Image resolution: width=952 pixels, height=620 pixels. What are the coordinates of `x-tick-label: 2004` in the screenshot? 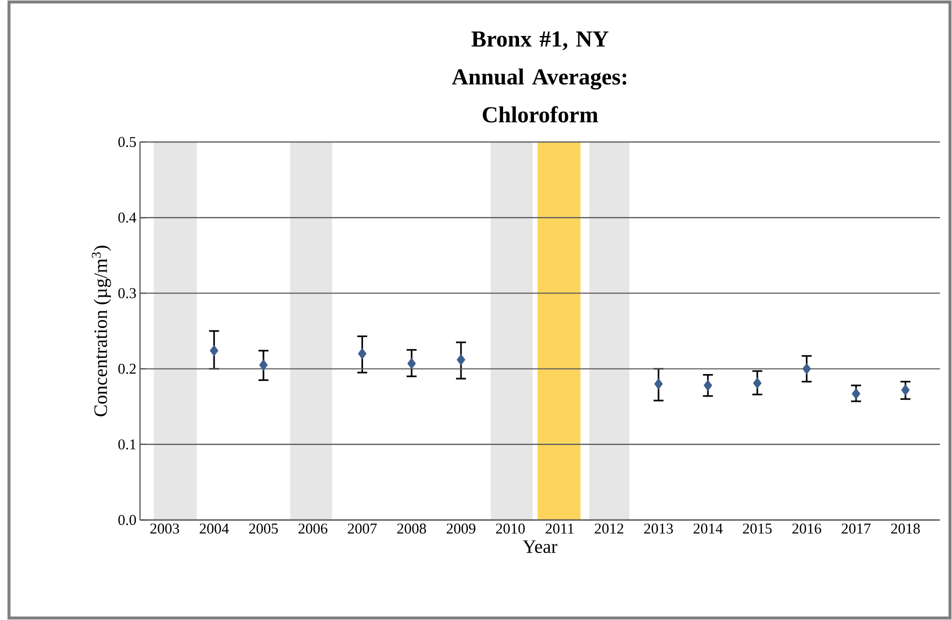 It's located at (214, 529).